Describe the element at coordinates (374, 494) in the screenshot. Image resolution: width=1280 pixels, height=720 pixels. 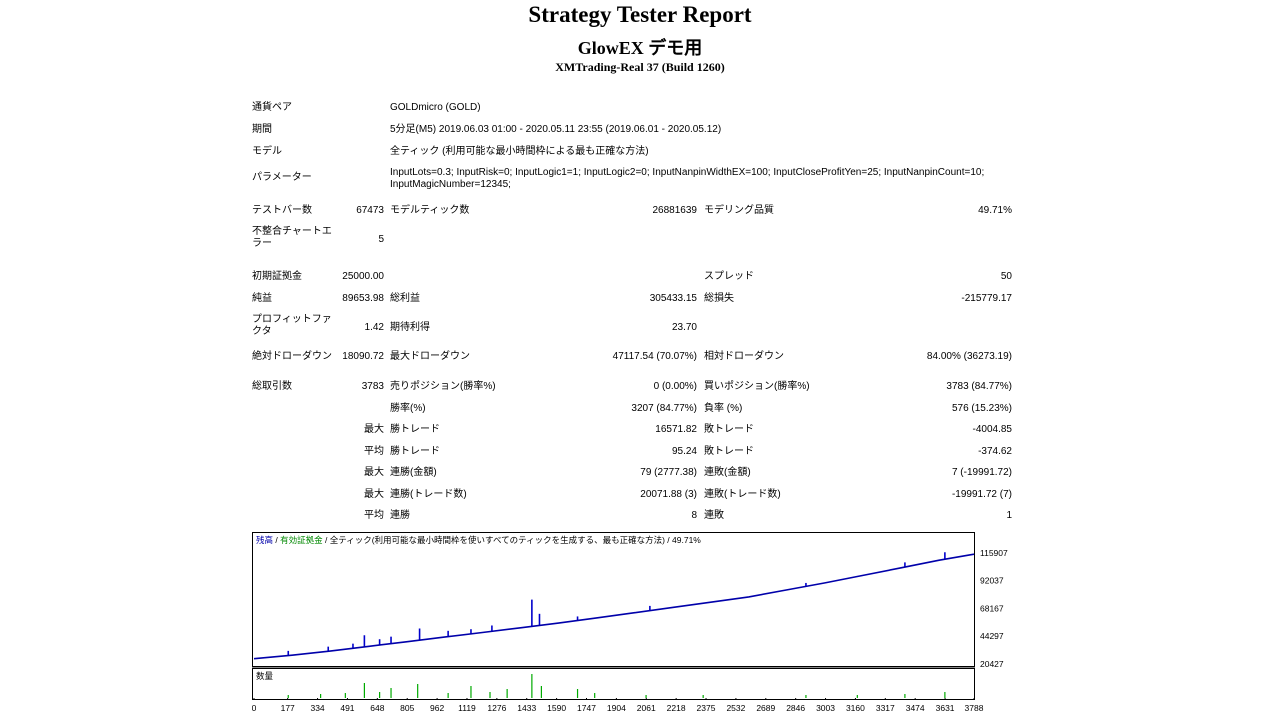
I see `max-cons2-word: 最大` at that location.